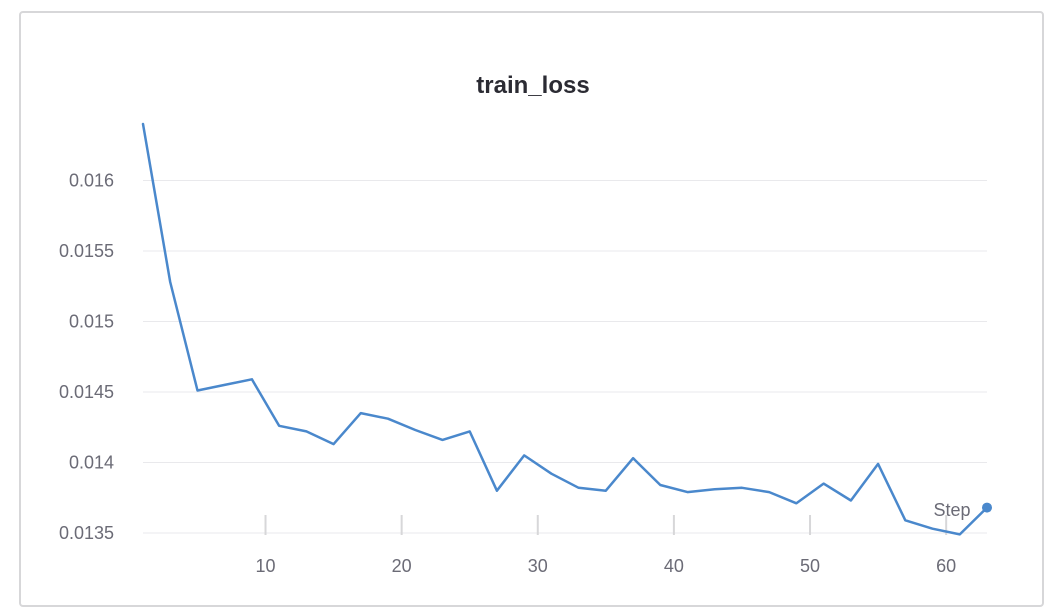 The width and height of the screenshot is (1052, 616). What do you see at coordinates (266, 566) in the screenshot?
I see `x-tick-label: 10` at bounding box center [266, 566].